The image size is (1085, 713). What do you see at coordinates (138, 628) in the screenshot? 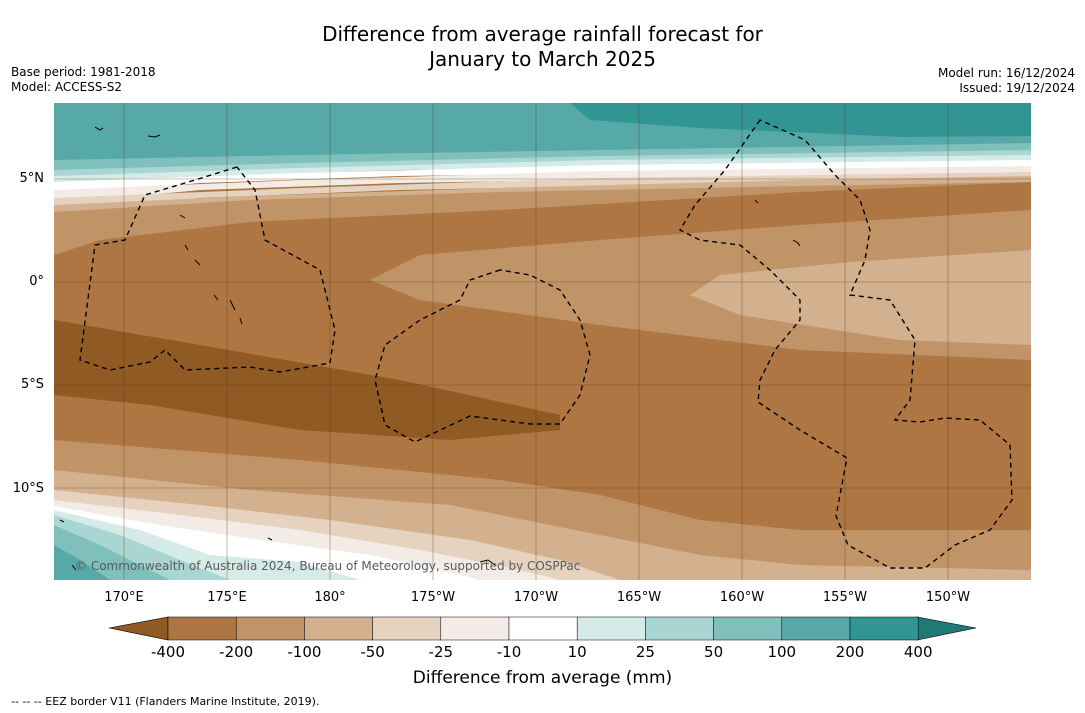
I see `colorbar-arrow-left` at bounding box center [138, 628].